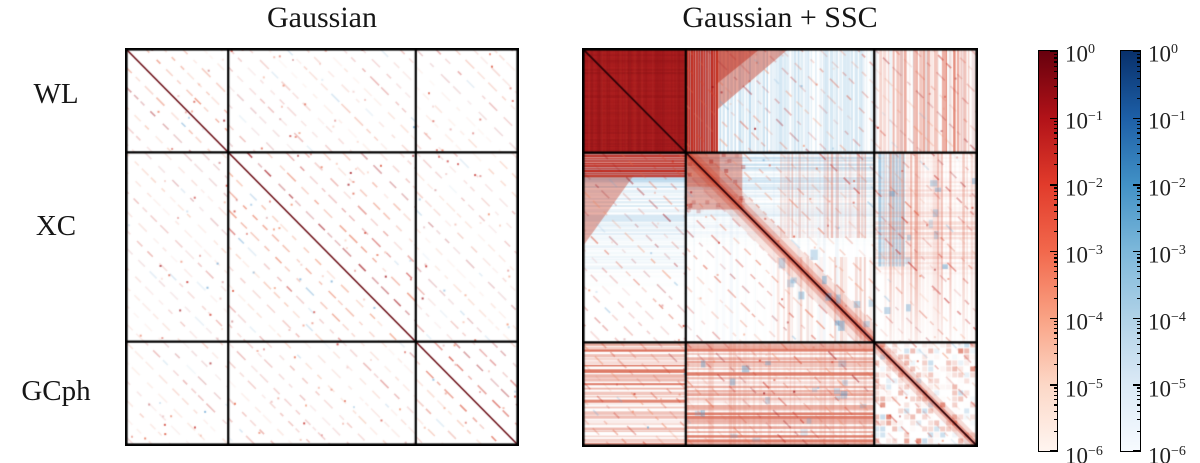 The height and width of the screenshot is (463, 1200). What do you see at coordinates (322, 17) in the screenshot?
I see `panel-title-gaussian: Gaussian` at bounding box center [322, 17].